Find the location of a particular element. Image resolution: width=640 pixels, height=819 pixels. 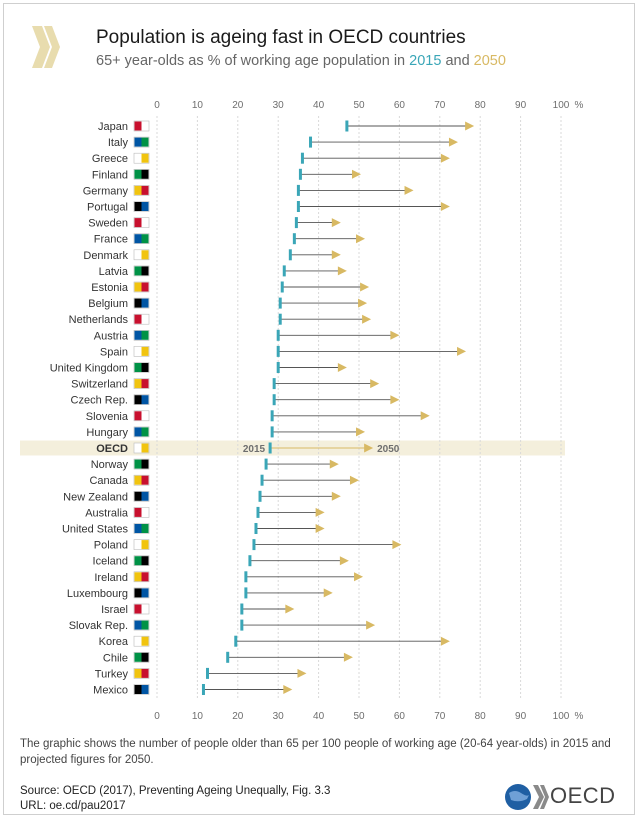

country-label: Chile is located at coordinates (115, 658).